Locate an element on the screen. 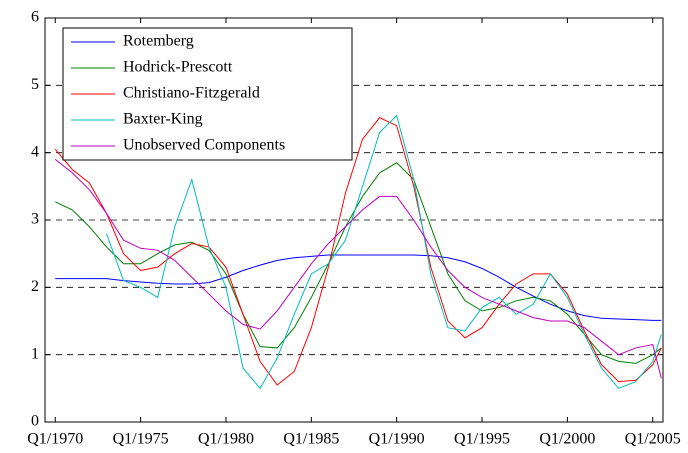 The width and height of the screenshot is (688, 453). y-tick-label: 0 is located at coordinates (35, 421).